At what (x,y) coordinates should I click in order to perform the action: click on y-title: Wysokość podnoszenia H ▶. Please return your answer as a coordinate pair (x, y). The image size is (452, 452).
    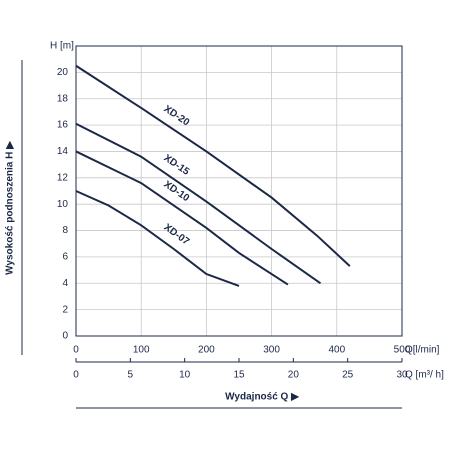
    Looking at the image, I should click on (10, 207).